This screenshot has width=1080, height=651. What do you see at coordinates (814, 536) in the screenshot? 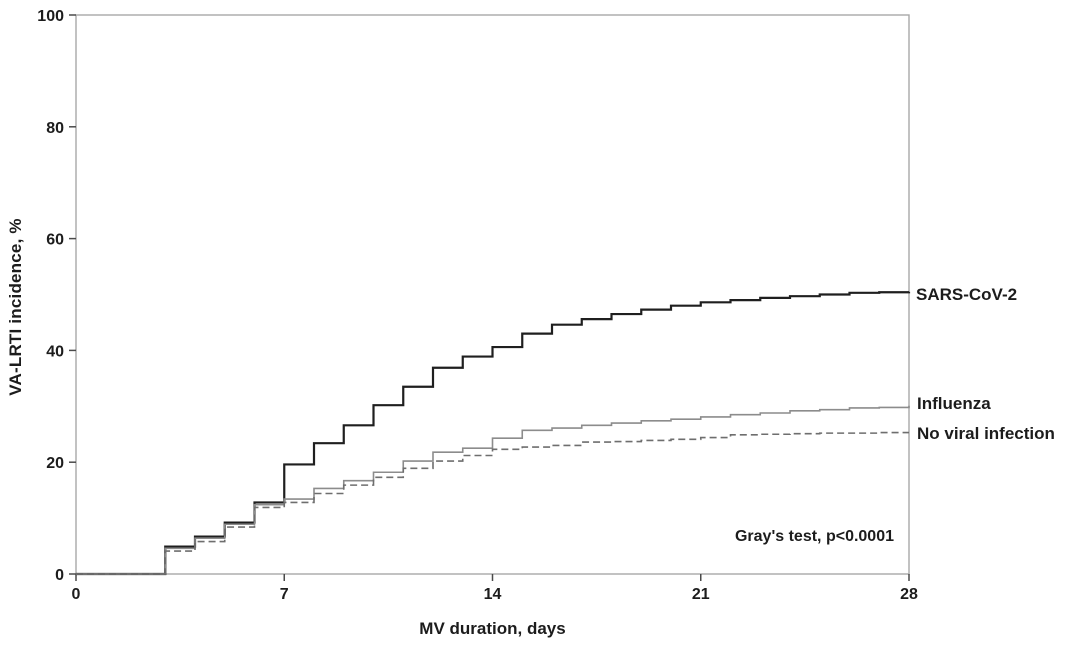
I see `grays-test-annotation: Gray's test, p<0.0001` at bounding box center [814, 536].